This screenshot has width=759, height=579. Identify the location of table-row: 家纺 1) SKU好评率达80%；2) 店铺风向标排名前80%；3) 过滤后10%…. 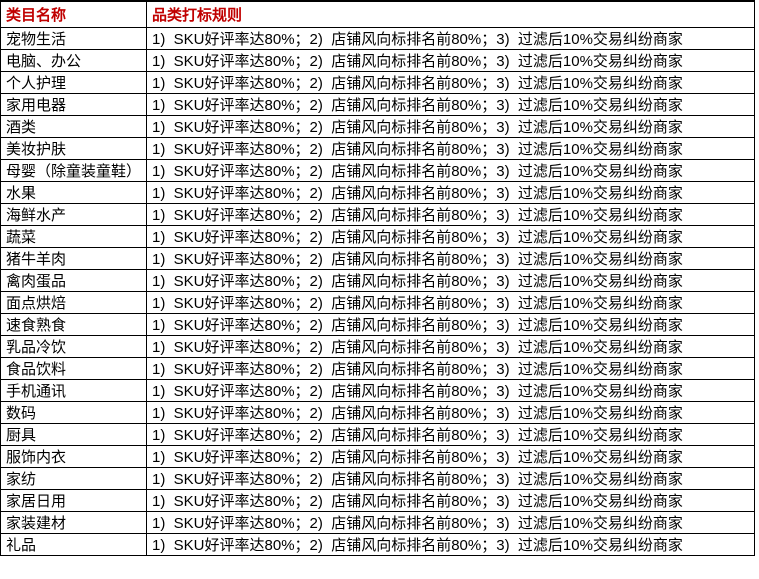
(377, 478).